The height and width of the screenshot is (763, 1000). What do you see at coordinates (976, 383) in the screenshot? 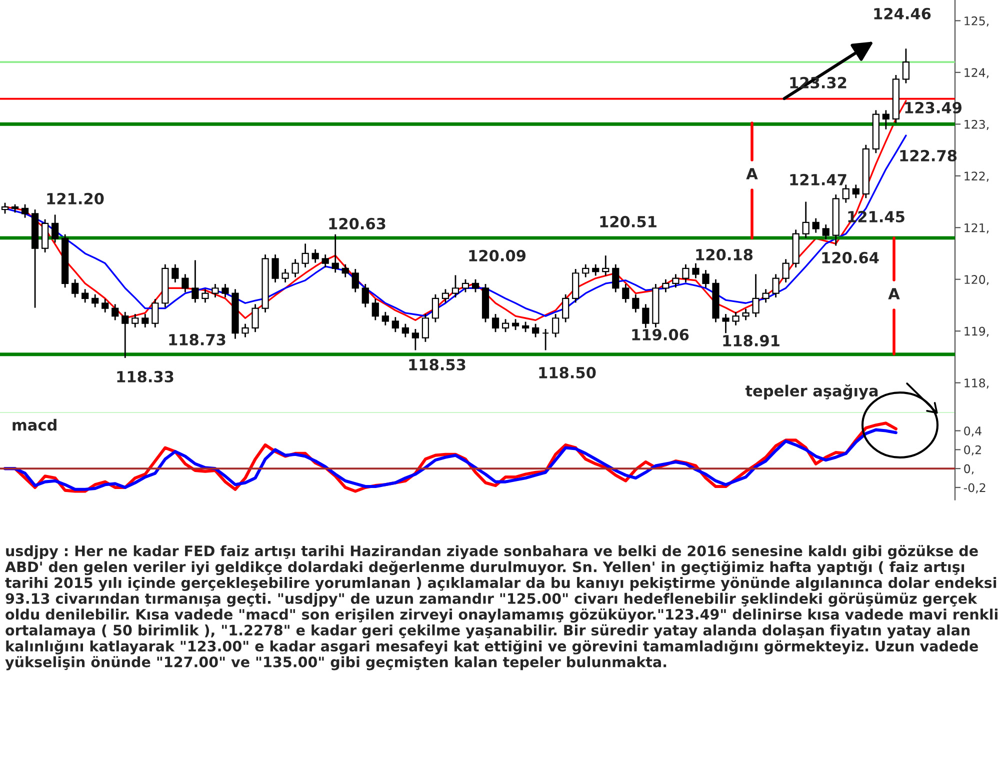
I see `y-tick-label: 118,` at bounding box center [976, 383].